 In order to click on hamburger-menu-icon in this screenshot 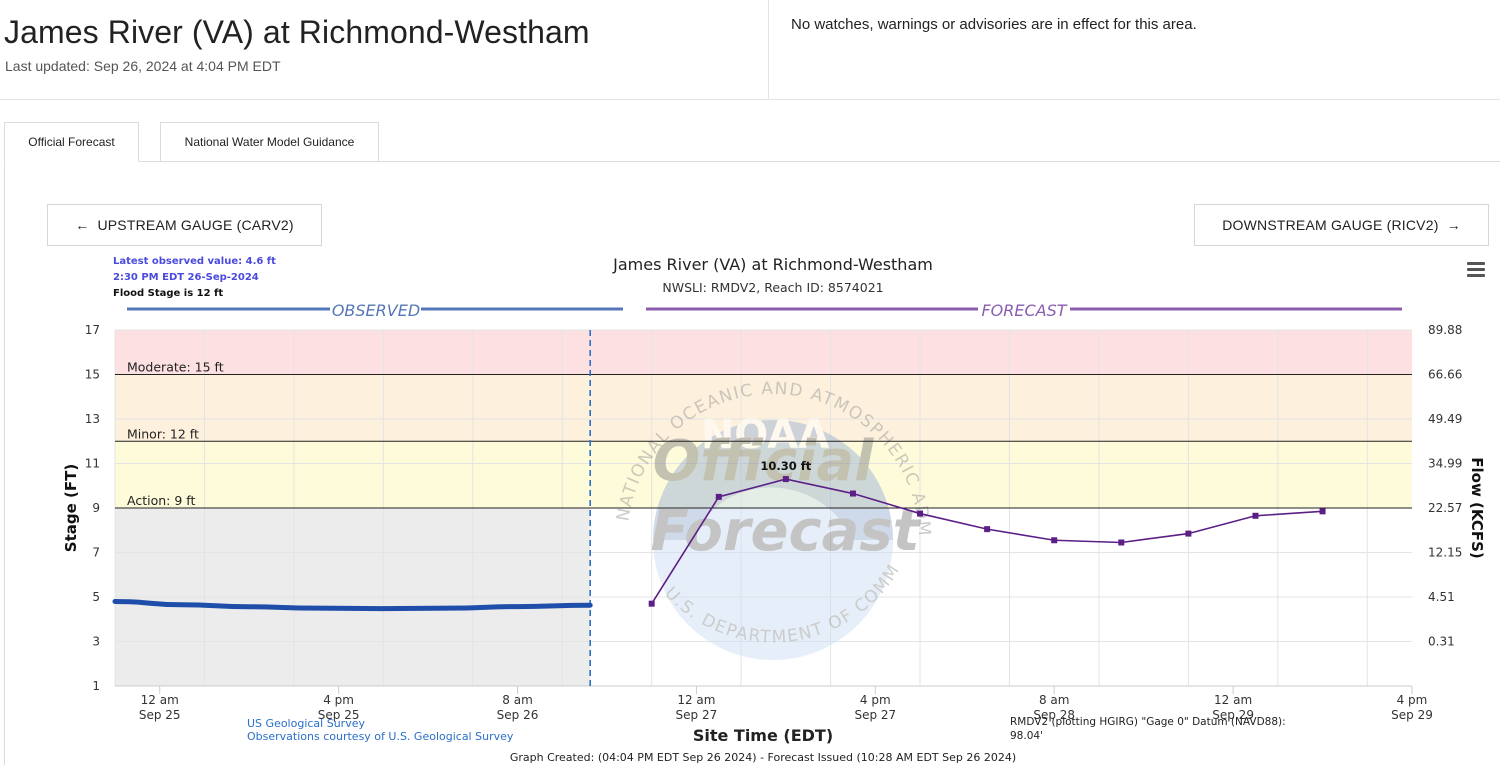, I will do `click(1477, 270)`.